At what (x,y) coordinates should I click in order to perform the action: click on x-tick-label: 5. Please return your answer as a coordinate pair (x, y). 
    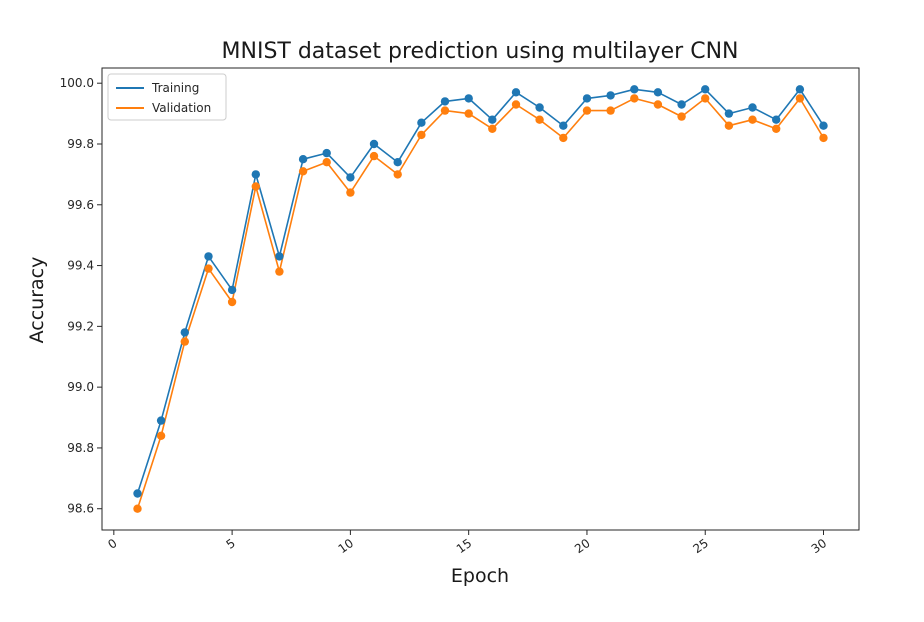
    Looking at the image, I should click on (231, 544).